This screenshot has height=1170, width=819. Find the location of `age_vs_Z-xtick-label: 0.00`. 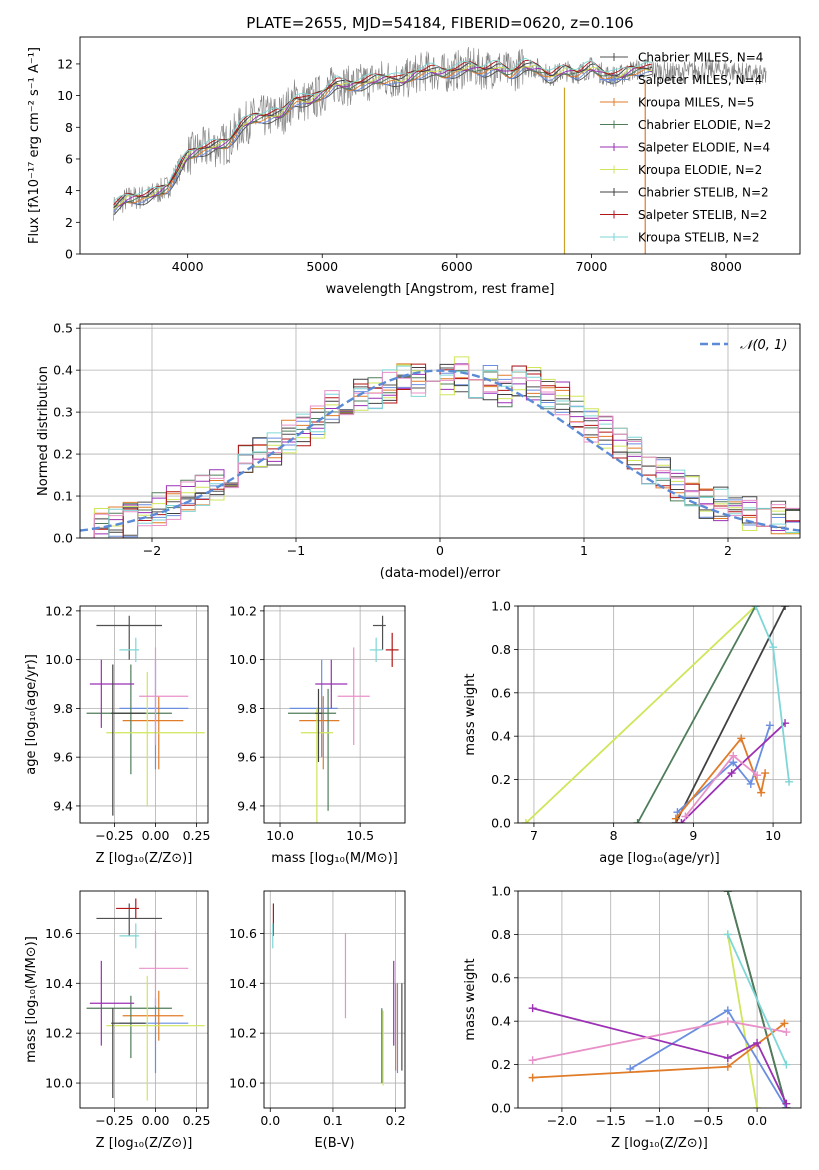

age_vs_Z-xtick-label: 0.00 is located at coordinates (156, 835).